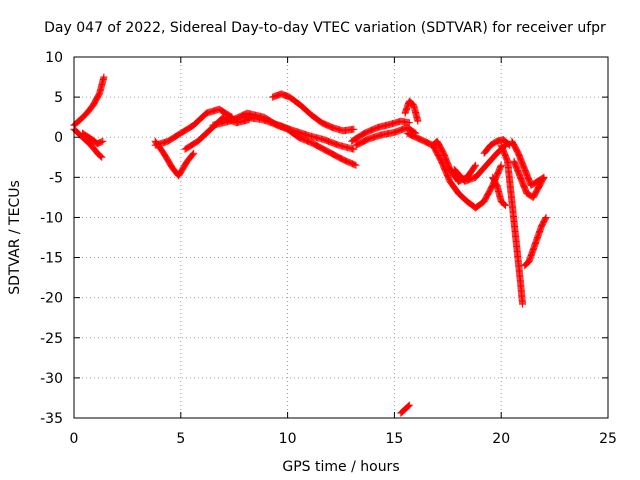 This screenshot has height=480, width=640. I want to click on x-tick-label: 20, so click(501, 439).